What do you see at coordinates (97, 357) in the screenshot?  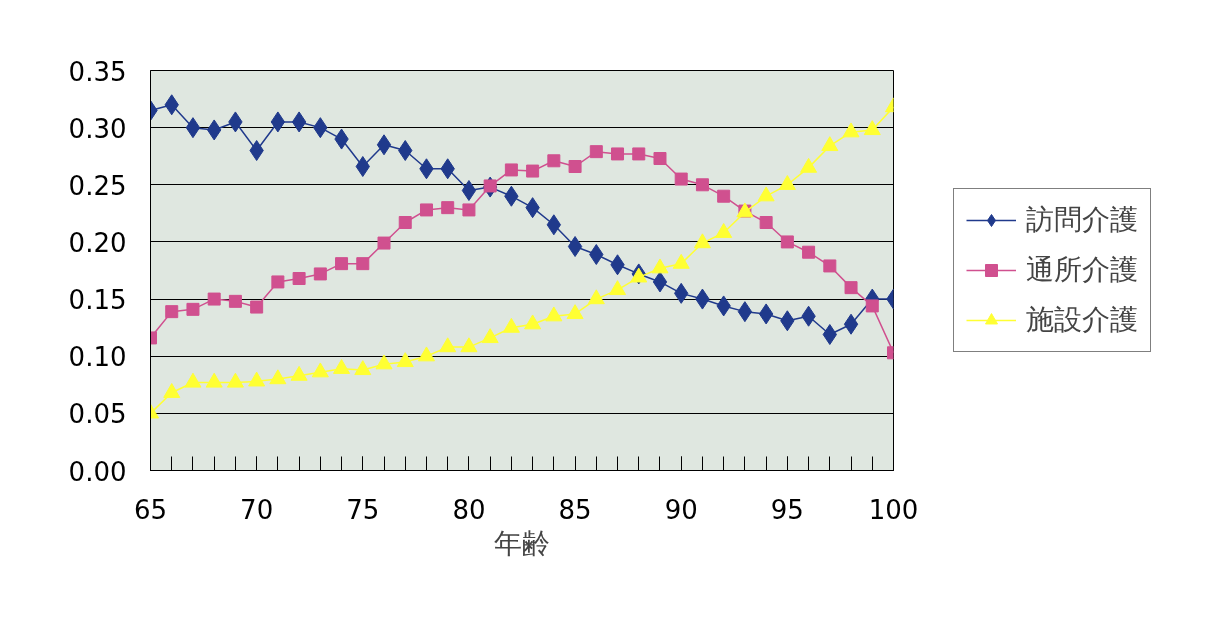 I see `y-tick-label: 0.10` at bounding box center [97, 357].